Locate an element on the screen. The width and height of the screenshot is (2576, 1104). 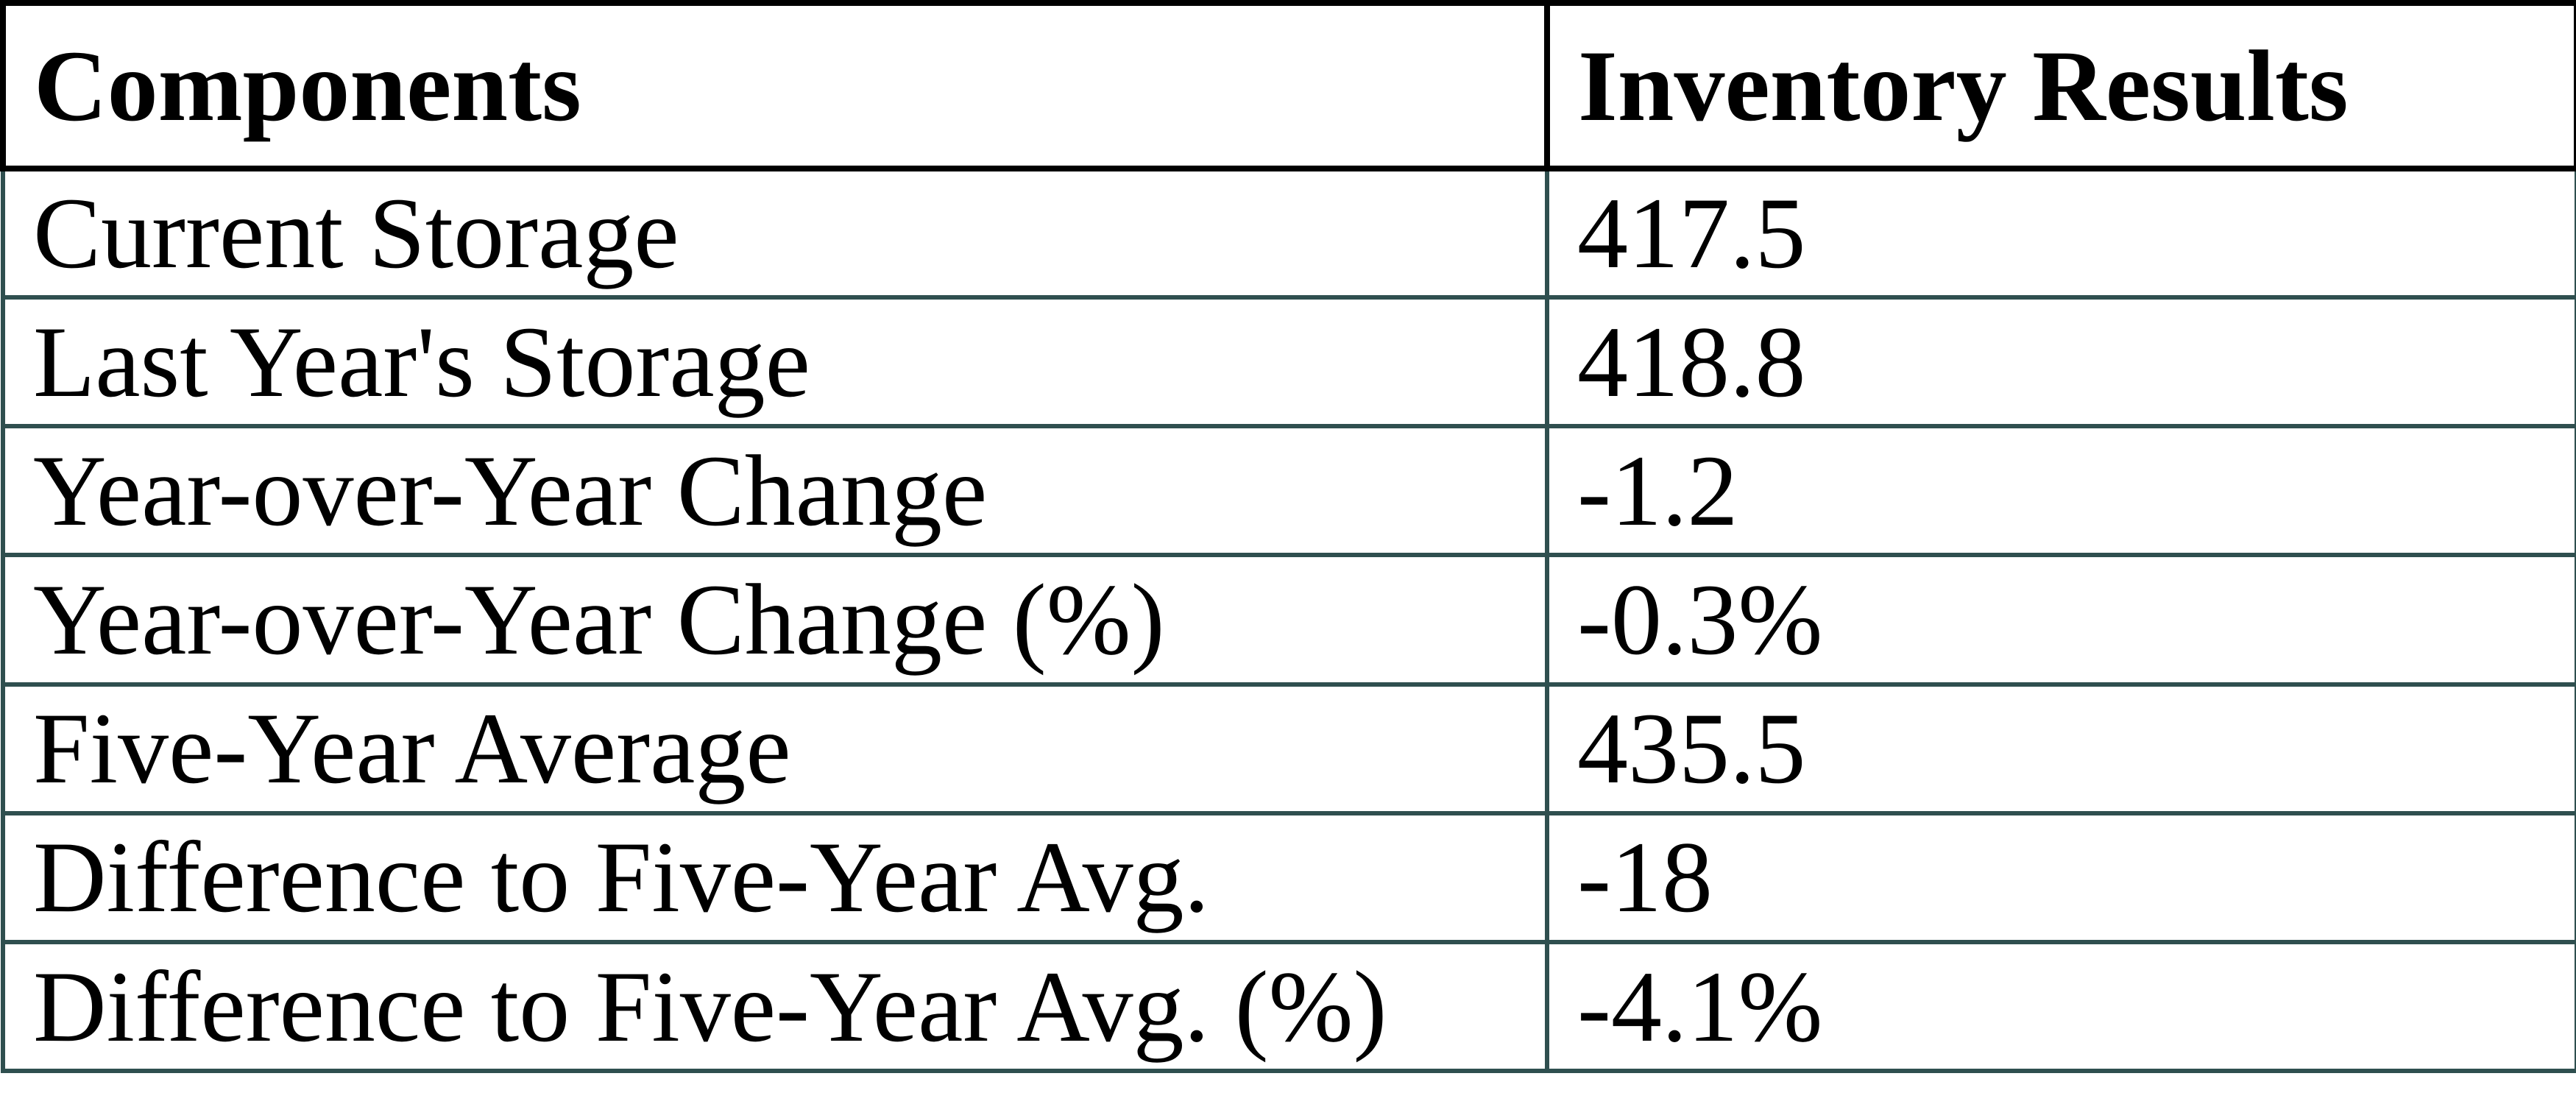
inventory-value: -18 is located at coordinates (2060, 877).